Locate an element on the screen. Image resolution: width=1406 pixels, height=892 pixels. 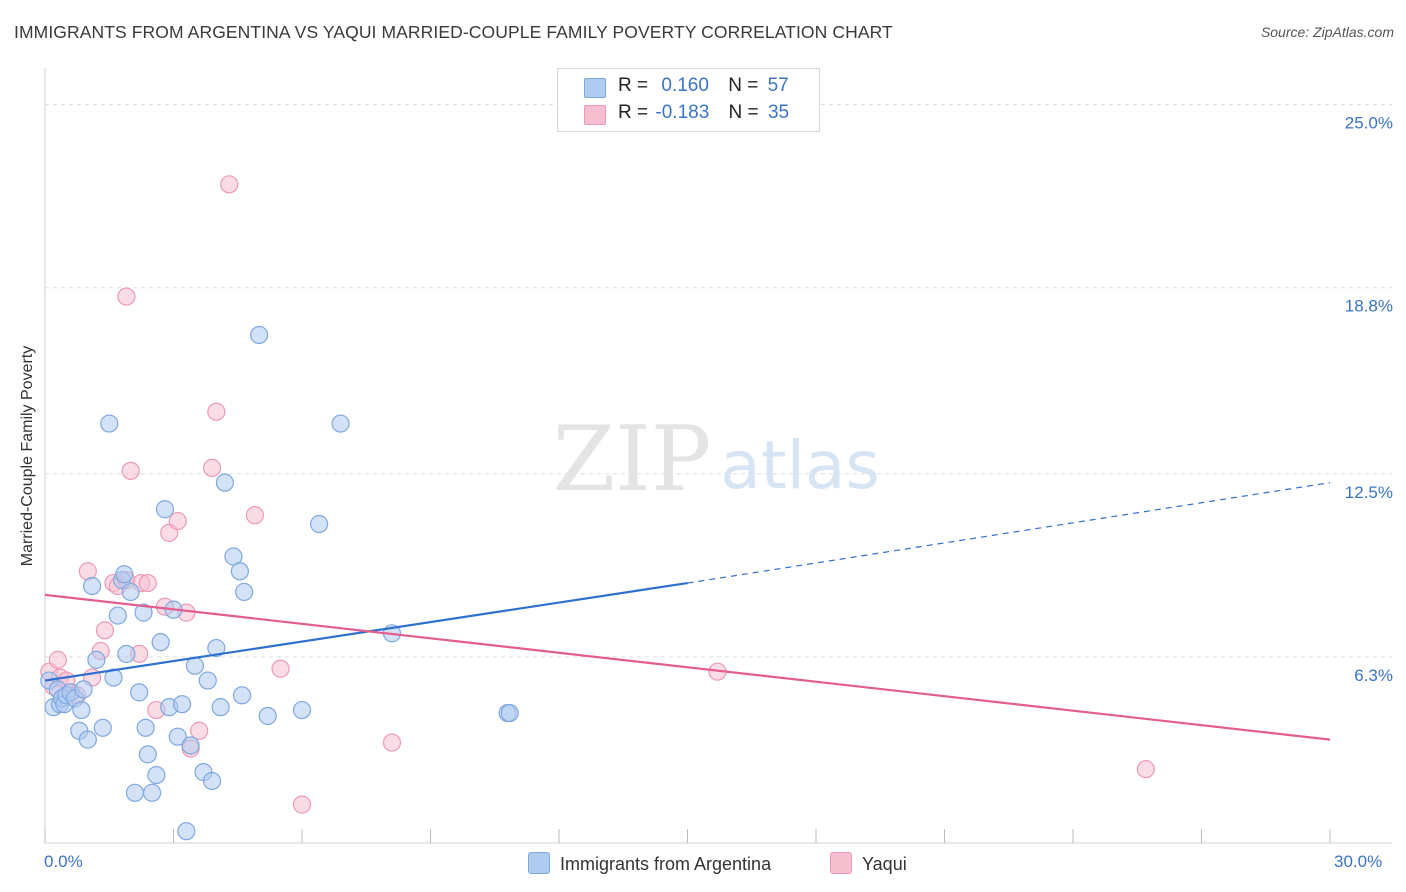
legend-n-value-argentina: 57 is located at coordinates (778, 85).